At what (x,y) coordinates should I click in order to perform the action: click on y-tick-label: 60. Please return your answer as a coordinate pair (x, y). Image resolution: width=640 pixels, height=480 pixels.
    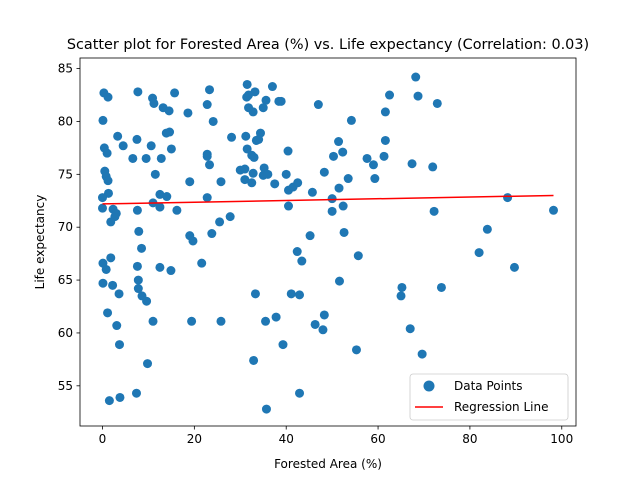
    Looking at the image, I should click on (65, 333).